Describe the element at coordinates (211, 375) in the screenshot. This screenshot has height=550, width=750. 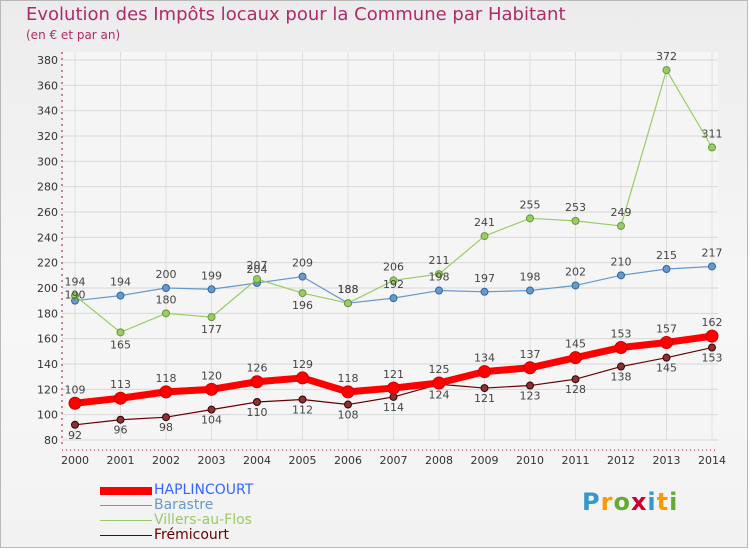
I see `data-label-haplincourt: 120` at that location.